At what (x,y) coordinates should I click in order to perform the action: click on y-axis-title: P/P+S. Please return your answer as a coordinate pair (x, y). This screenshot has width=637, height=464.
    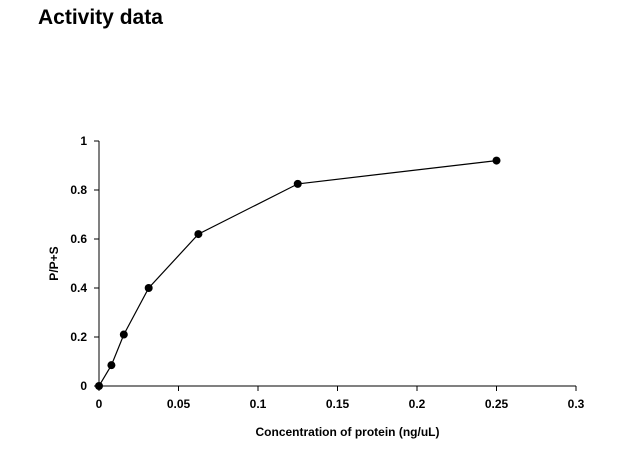
    Looking at the image, I should click on (54, 263).